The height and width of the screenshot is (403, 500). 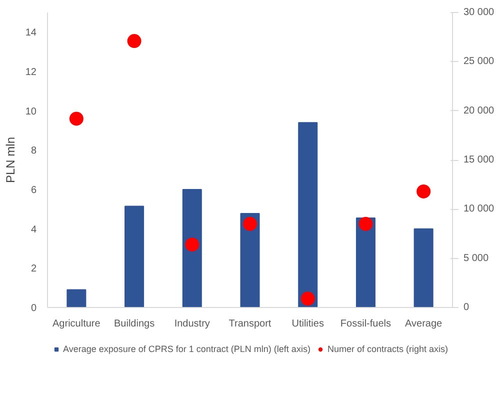 I want to click on y2-tick-label: 0, so click(x=467, y=307).